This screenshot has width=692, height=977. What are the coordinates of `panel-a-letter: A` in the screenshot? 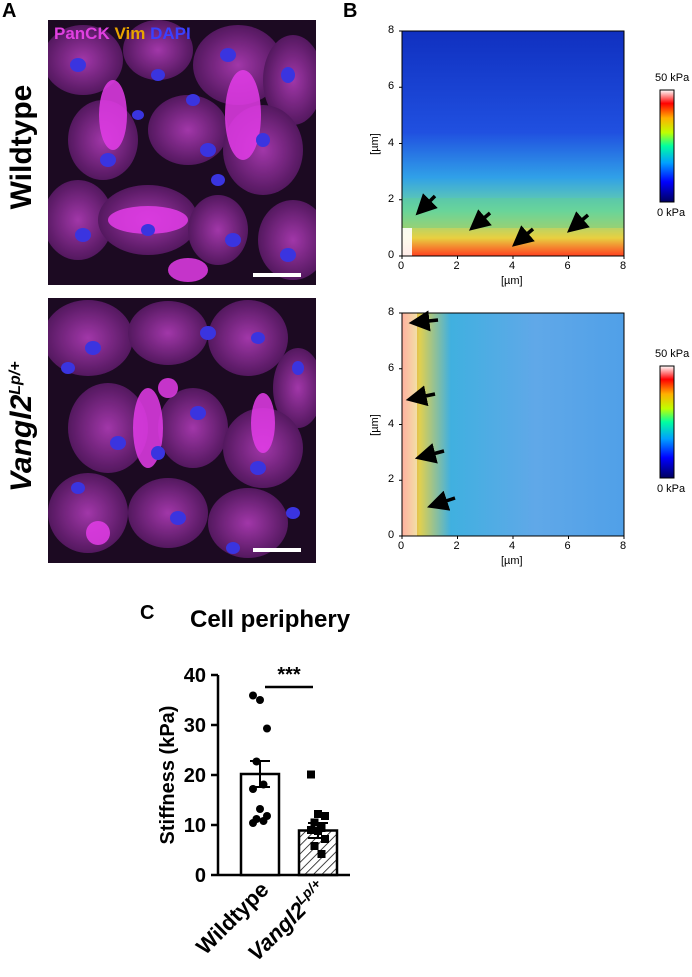 It's located at (9, 11).